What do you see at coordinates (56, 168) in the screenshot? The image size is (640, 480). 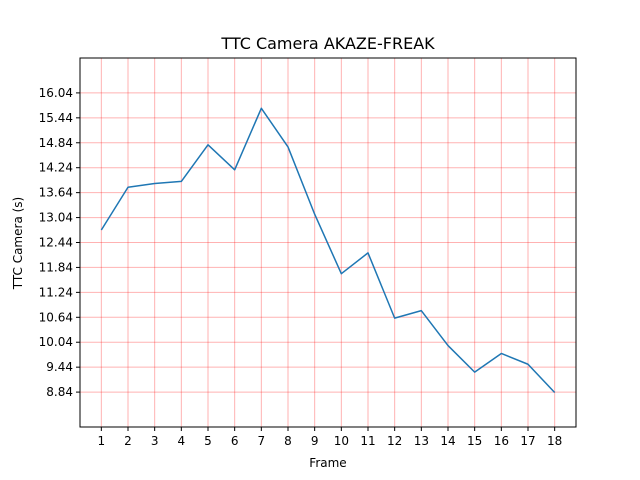 I see `y-tick-label: 14.24` at bounding box center [56, 168].